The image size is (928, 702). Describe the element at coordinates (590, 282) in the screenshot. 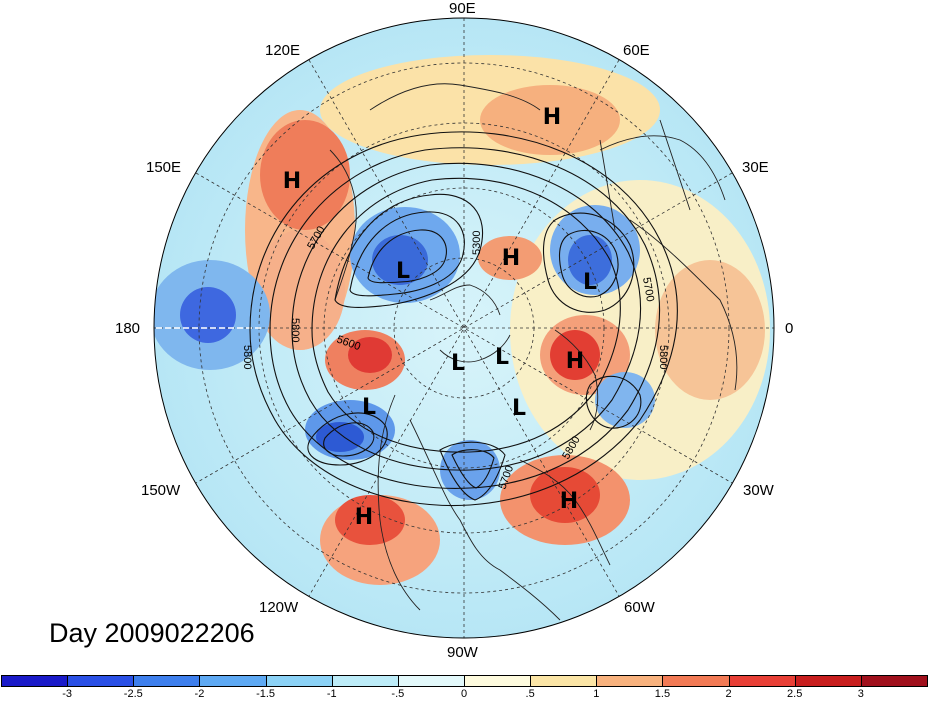

I see `low-center-scandinavia: L` at that location.